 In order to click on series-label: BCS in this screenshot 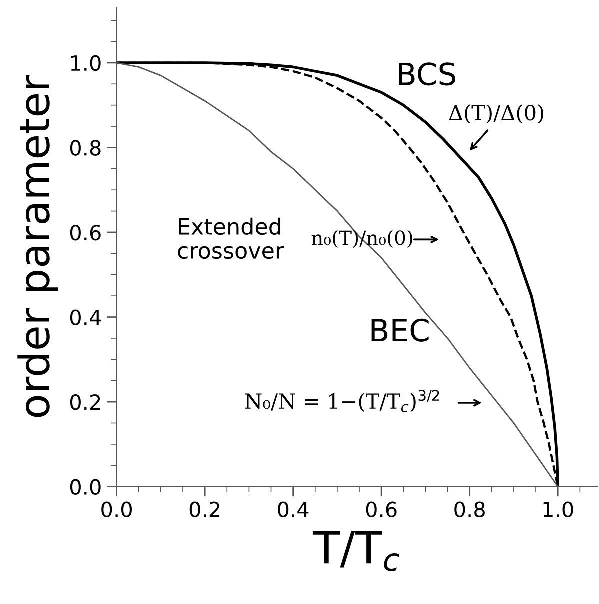, I will do `click(427, 74)`.